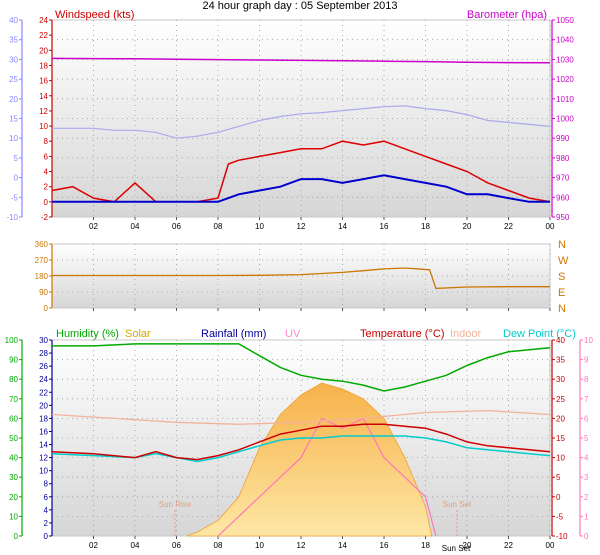 The width and height of the screenshot is (600, 555). Describe the element at coordinates (13, 379) in the screenshot. I see `humidity-axis-tick-label: 80` at that location.